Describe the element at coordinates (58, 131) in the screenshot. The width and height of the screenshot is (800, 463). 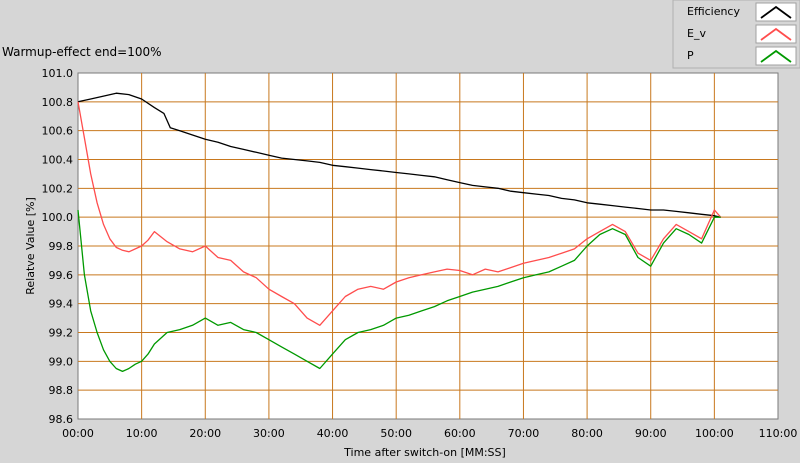
I see `y-tick-label: 100.6` at that location.